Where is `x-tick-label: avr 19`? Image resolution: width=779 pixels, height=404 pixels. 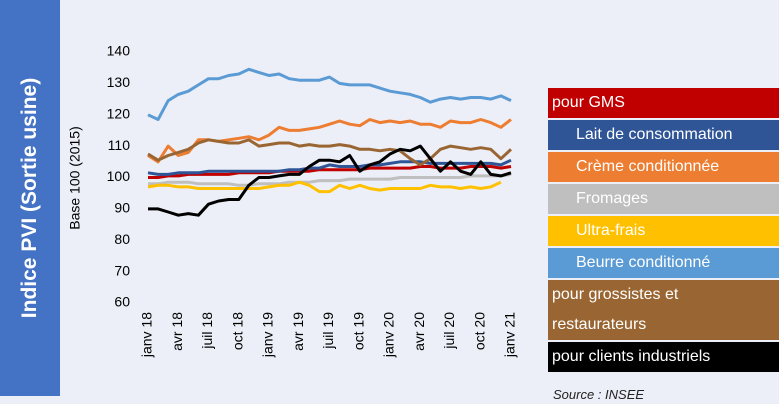
x-tick-label: avr 19 is located at coordinates (298, 331).